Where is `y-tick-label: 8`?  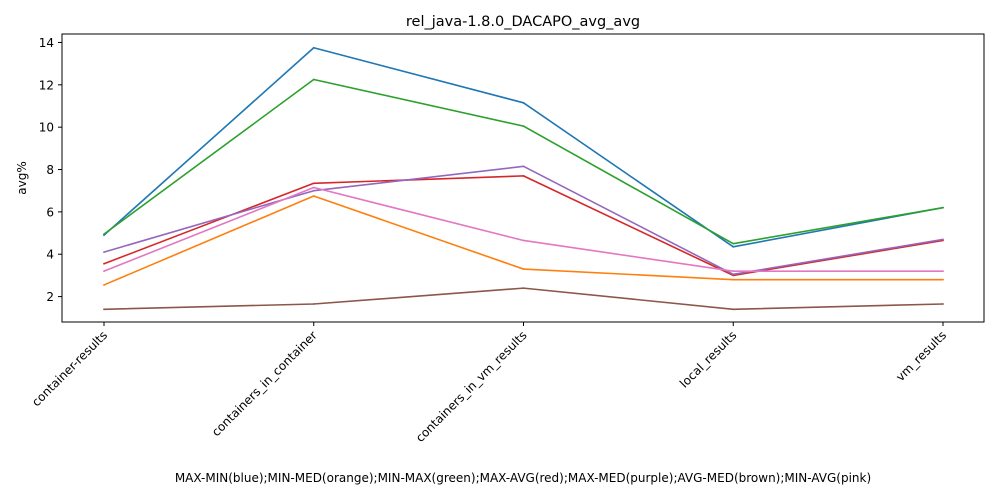
y-tick-label: 8 is located at coordinates (50, 170).